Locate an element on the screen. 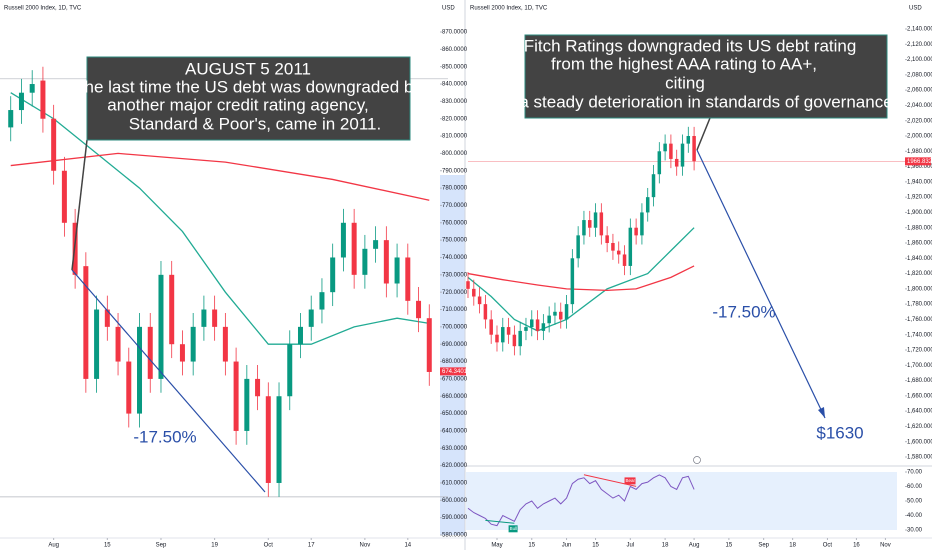 The height and width of the screenshot is (550, 932). y-tick-label: 690.0000 is located at coordinates (455, 345).